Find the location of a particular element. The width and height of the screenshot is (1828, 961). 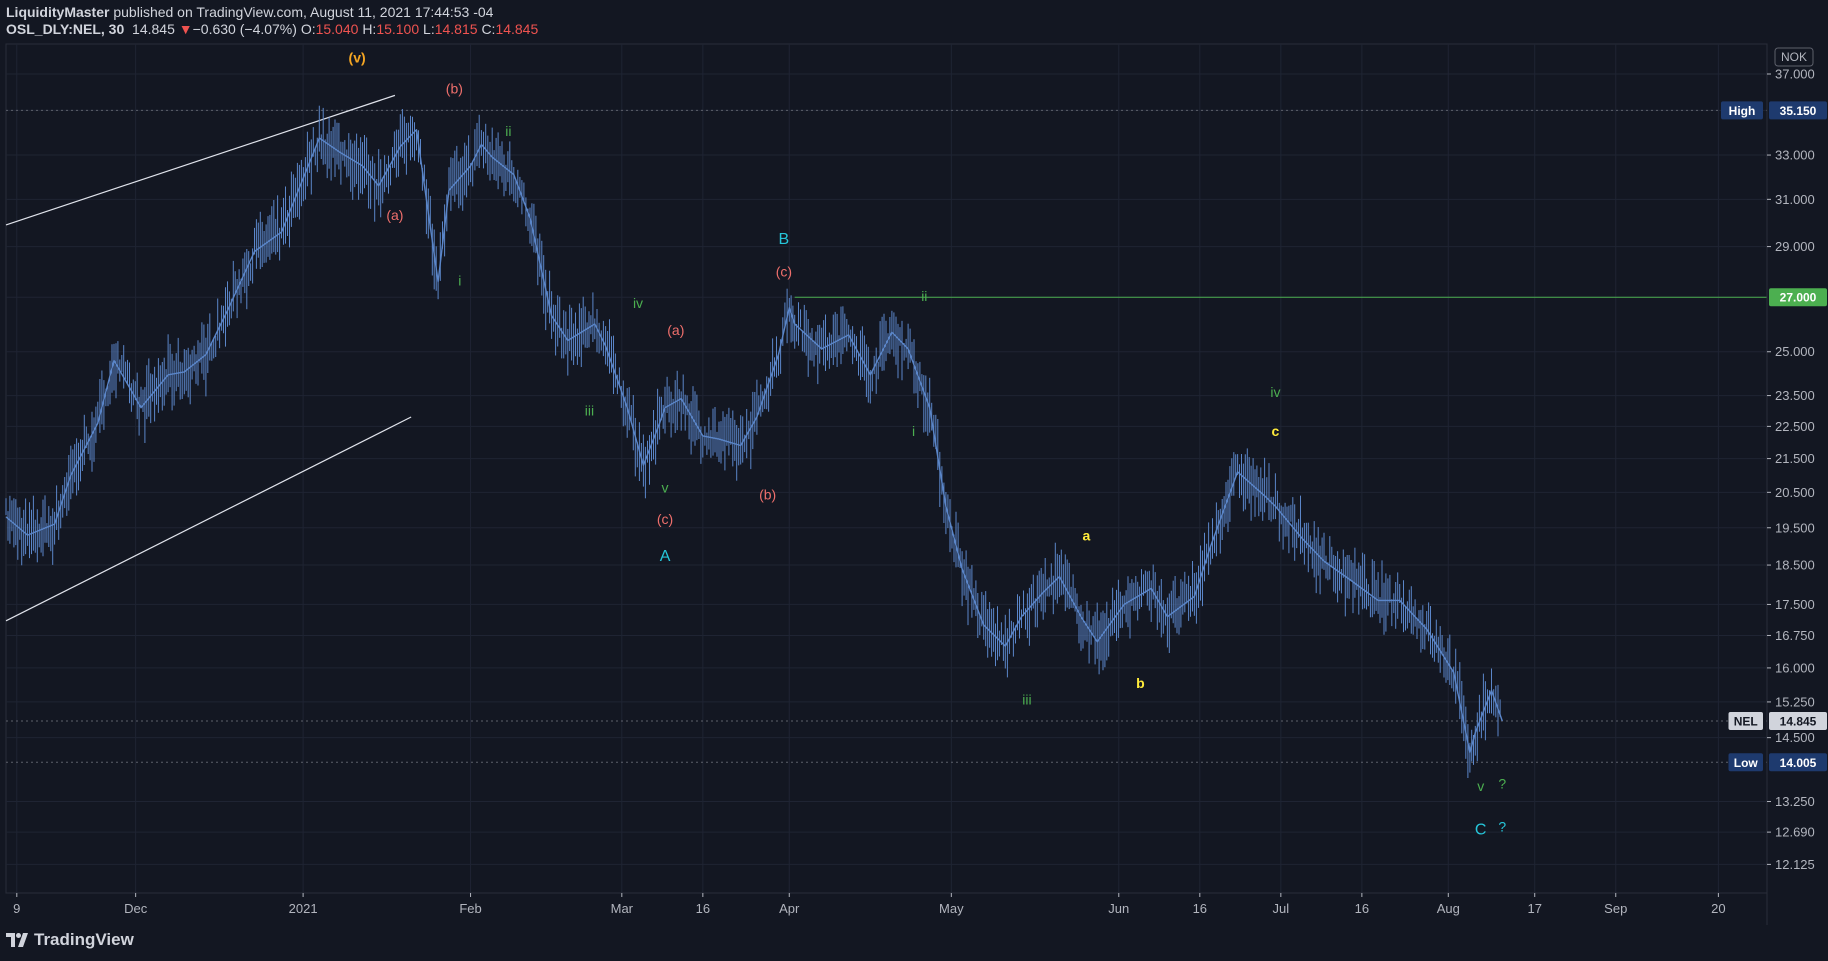

currency-label: NOK is located at coordinates (1794, 57).